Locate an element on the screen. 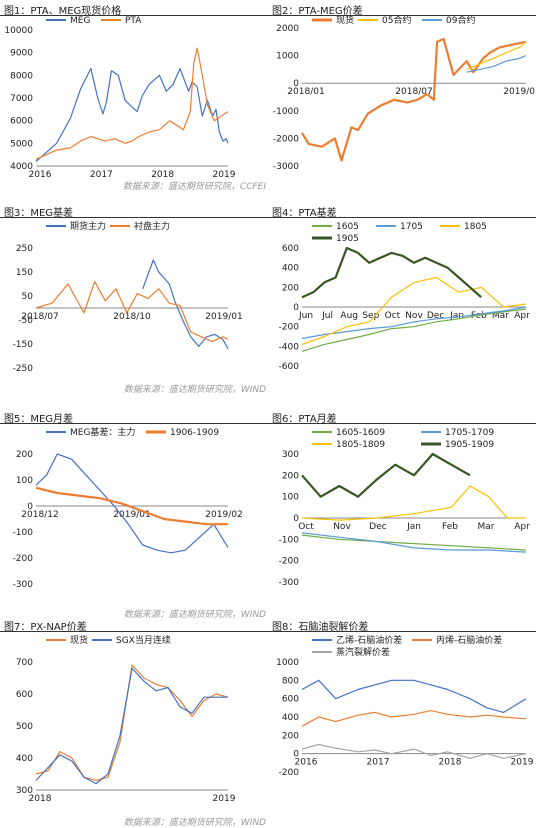 The height and width of the screenshot is (828, 536). legend-label: MEG基差：主力 is located at coordinates (102, 432).